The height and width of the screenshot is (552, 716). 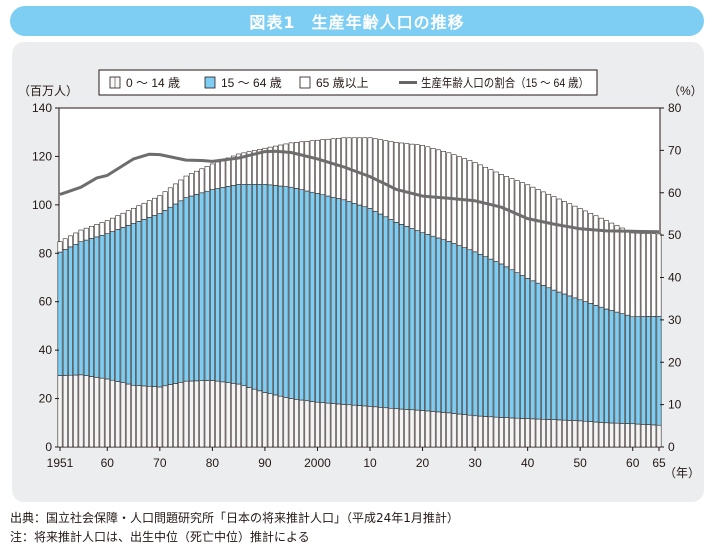 What do you see at coordinates (234, 518) in the screenshot?
I see `source-text: 出典：国立社会保障・人口問題研究所「日本の将来推計人口」（平成24年1月推計）` at bounding box center [234, 518].